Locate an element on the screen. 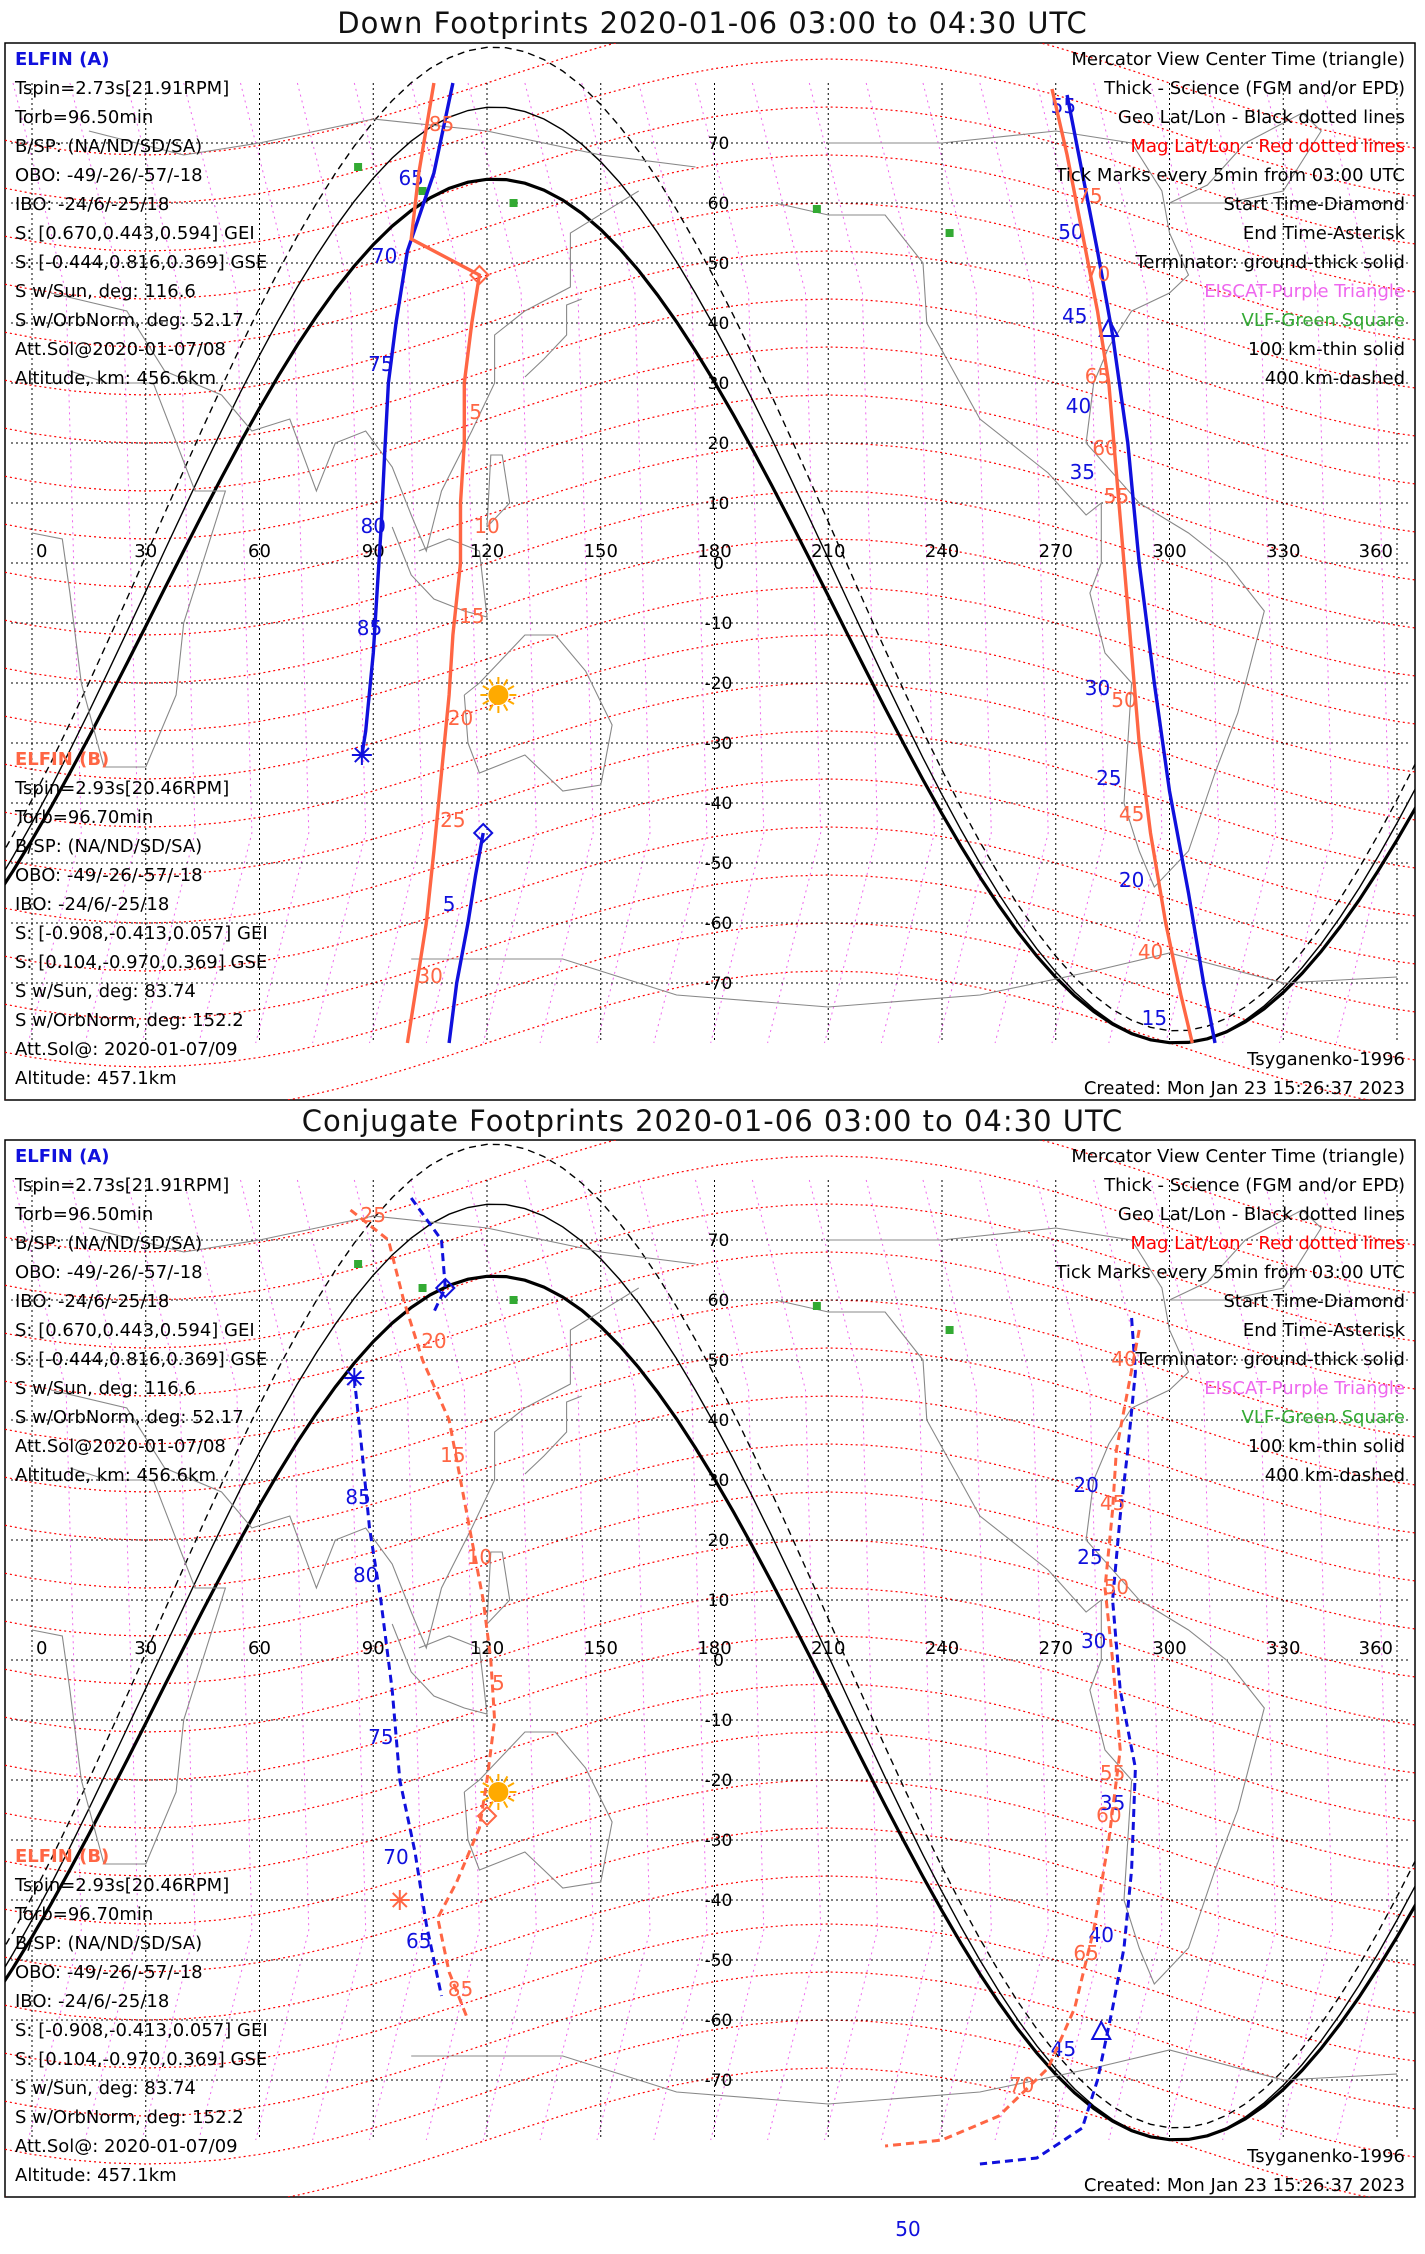 This screenshot has height=2254, width=1425. track-time-label: 75 is located at coordinates (1089, 196).